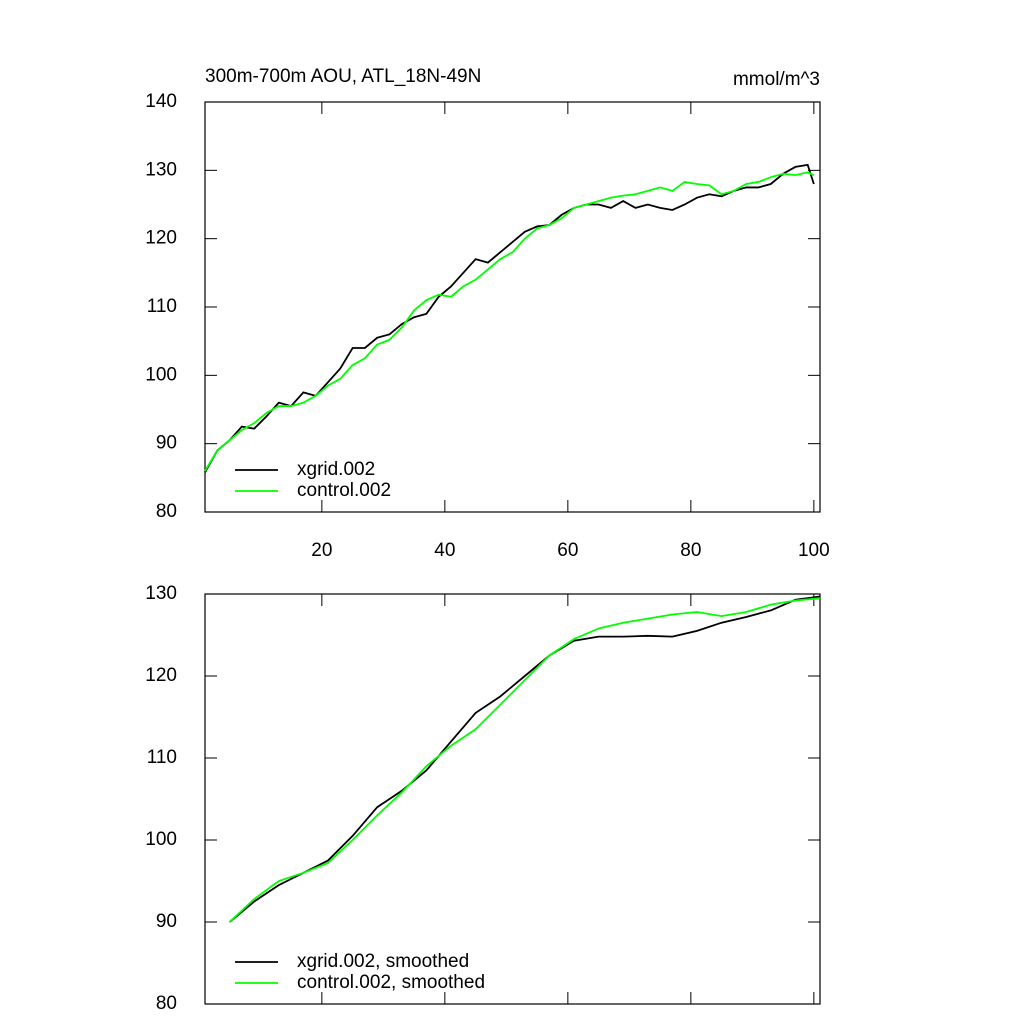  I want to click on y-tick-label: 140, so click(161, 101).